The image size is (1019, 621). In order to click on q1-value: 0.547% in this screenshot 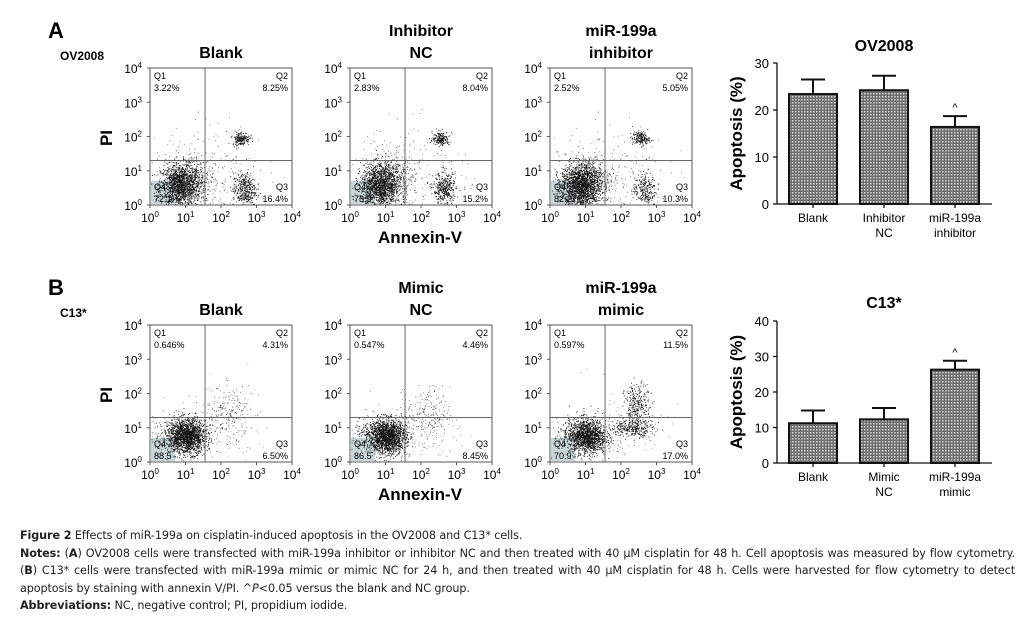, I will do `click(369, 345)`.